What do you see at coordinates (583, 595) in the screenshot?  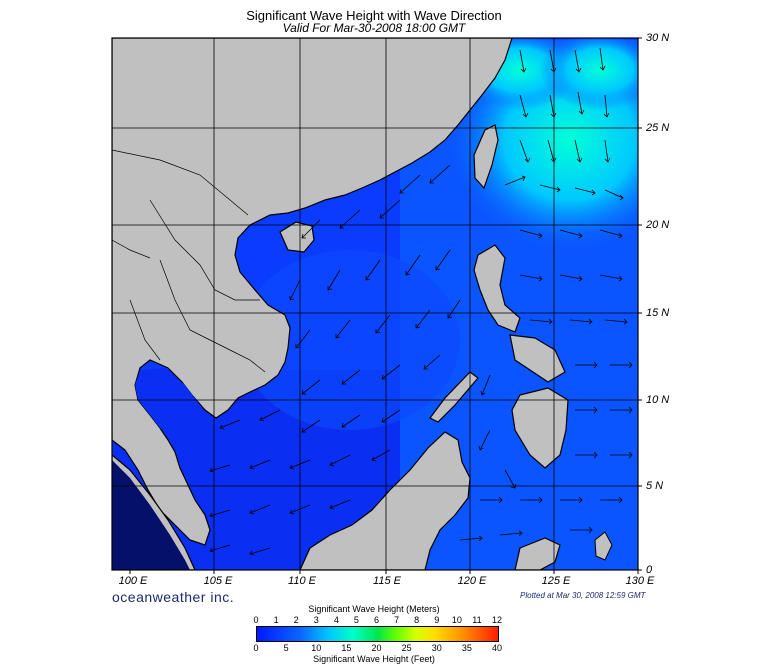 I see `plotted-timestamp: Plotted at Mar 30, 2008 12:59 GMT` at bounding box center [583, 595].